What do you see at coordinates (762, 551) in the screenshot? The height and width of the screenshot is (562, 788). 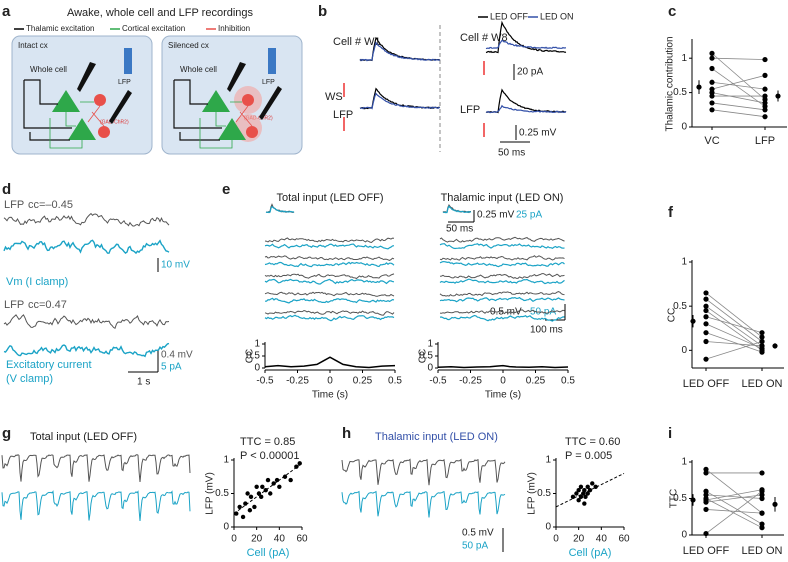 I see `x-tick-label: LED ON` at bounding box center [762, 551].